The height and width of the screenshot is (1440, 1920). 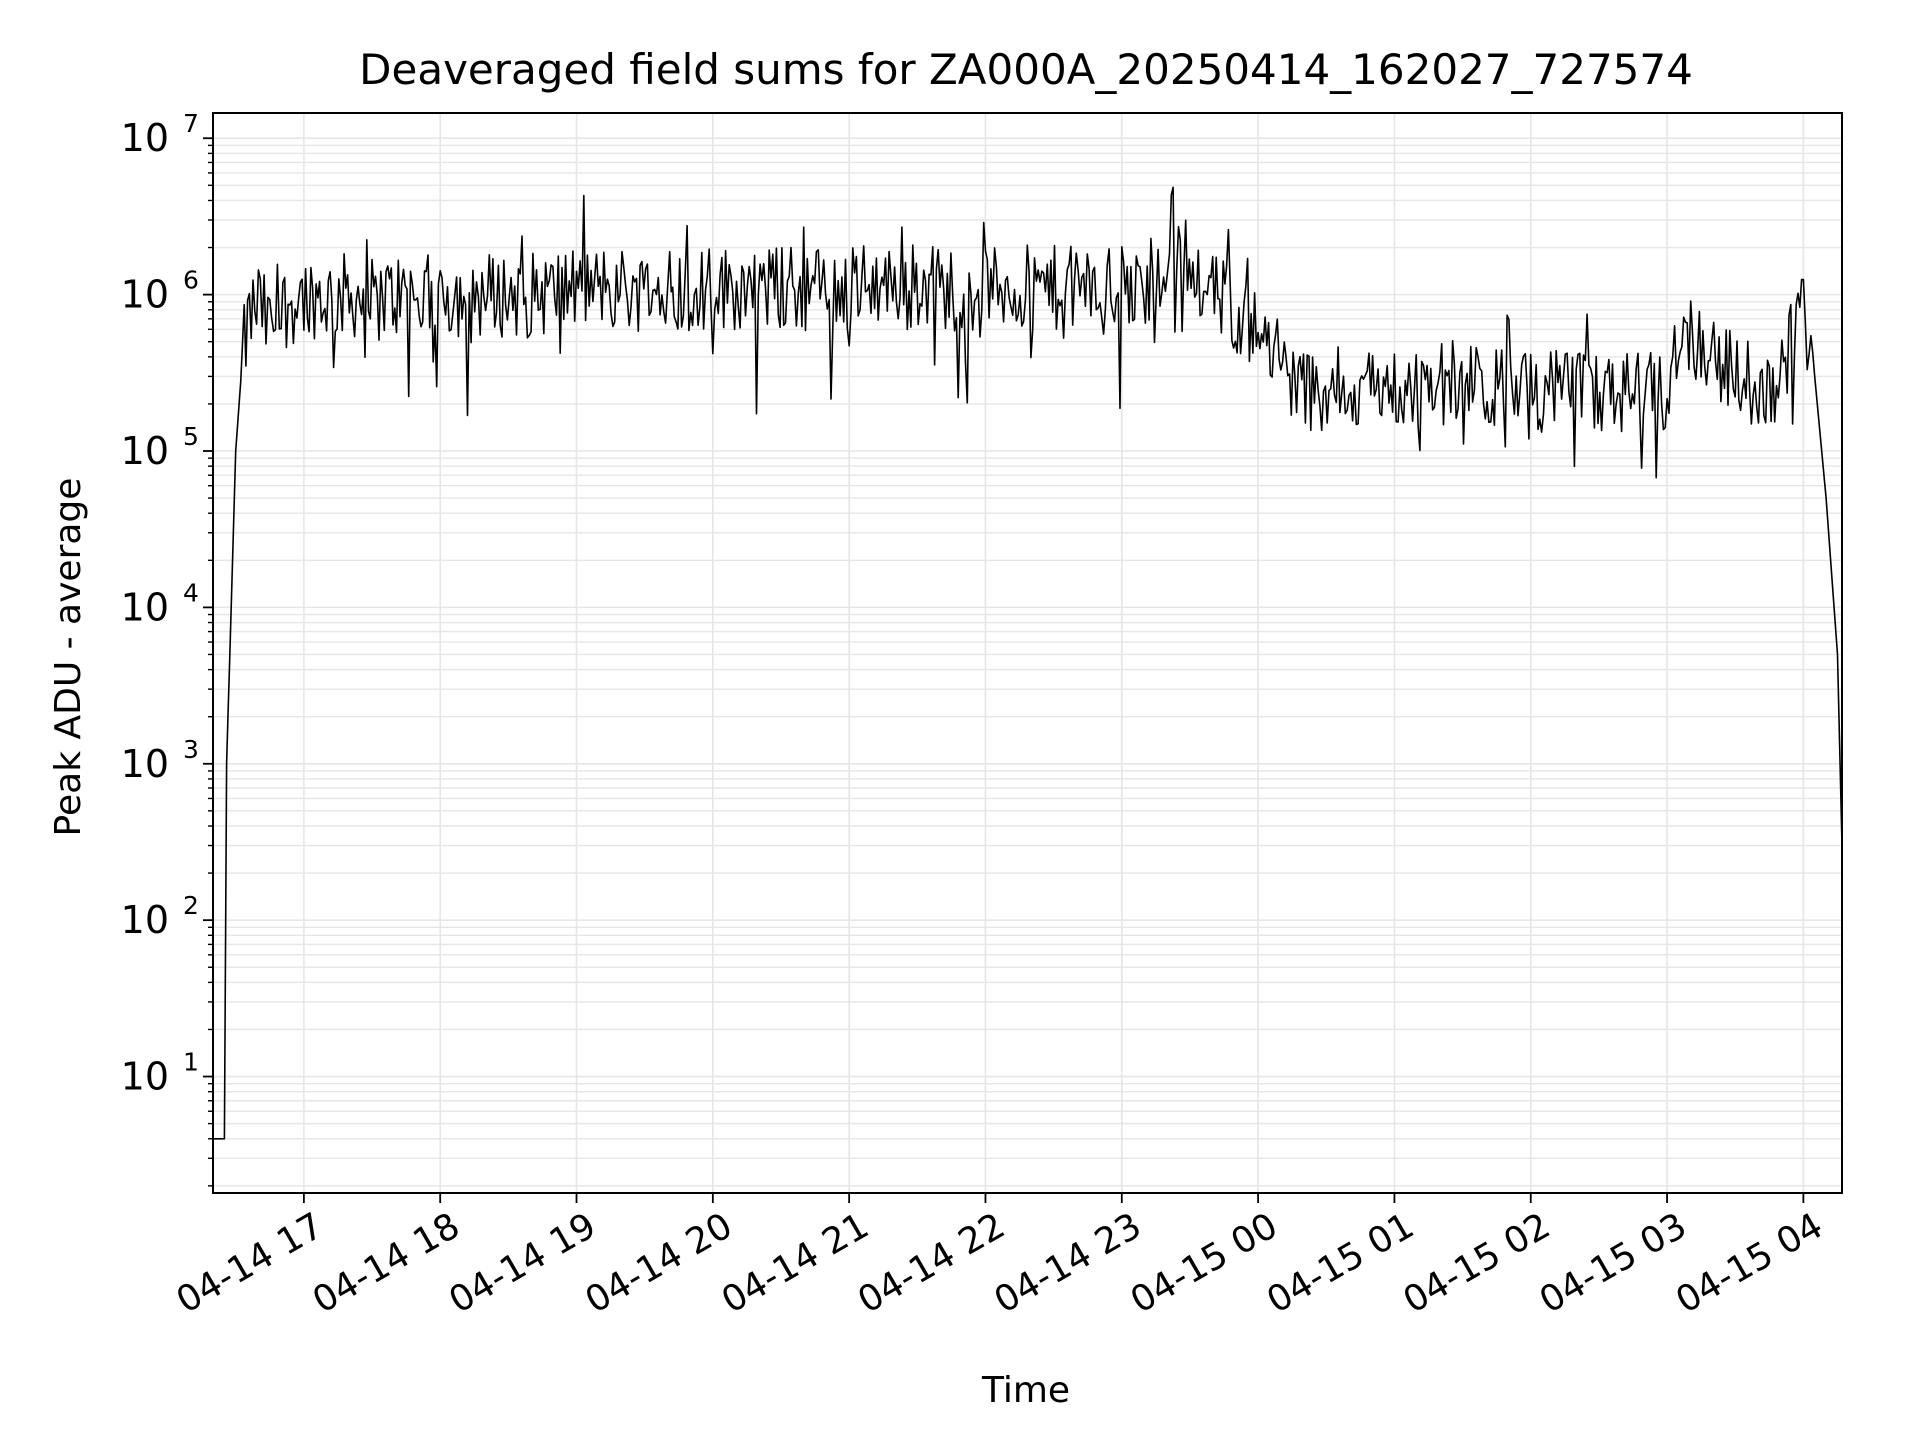 I want to click on x-tick-label: 04-15 02, so click(x=1477, y=1263).